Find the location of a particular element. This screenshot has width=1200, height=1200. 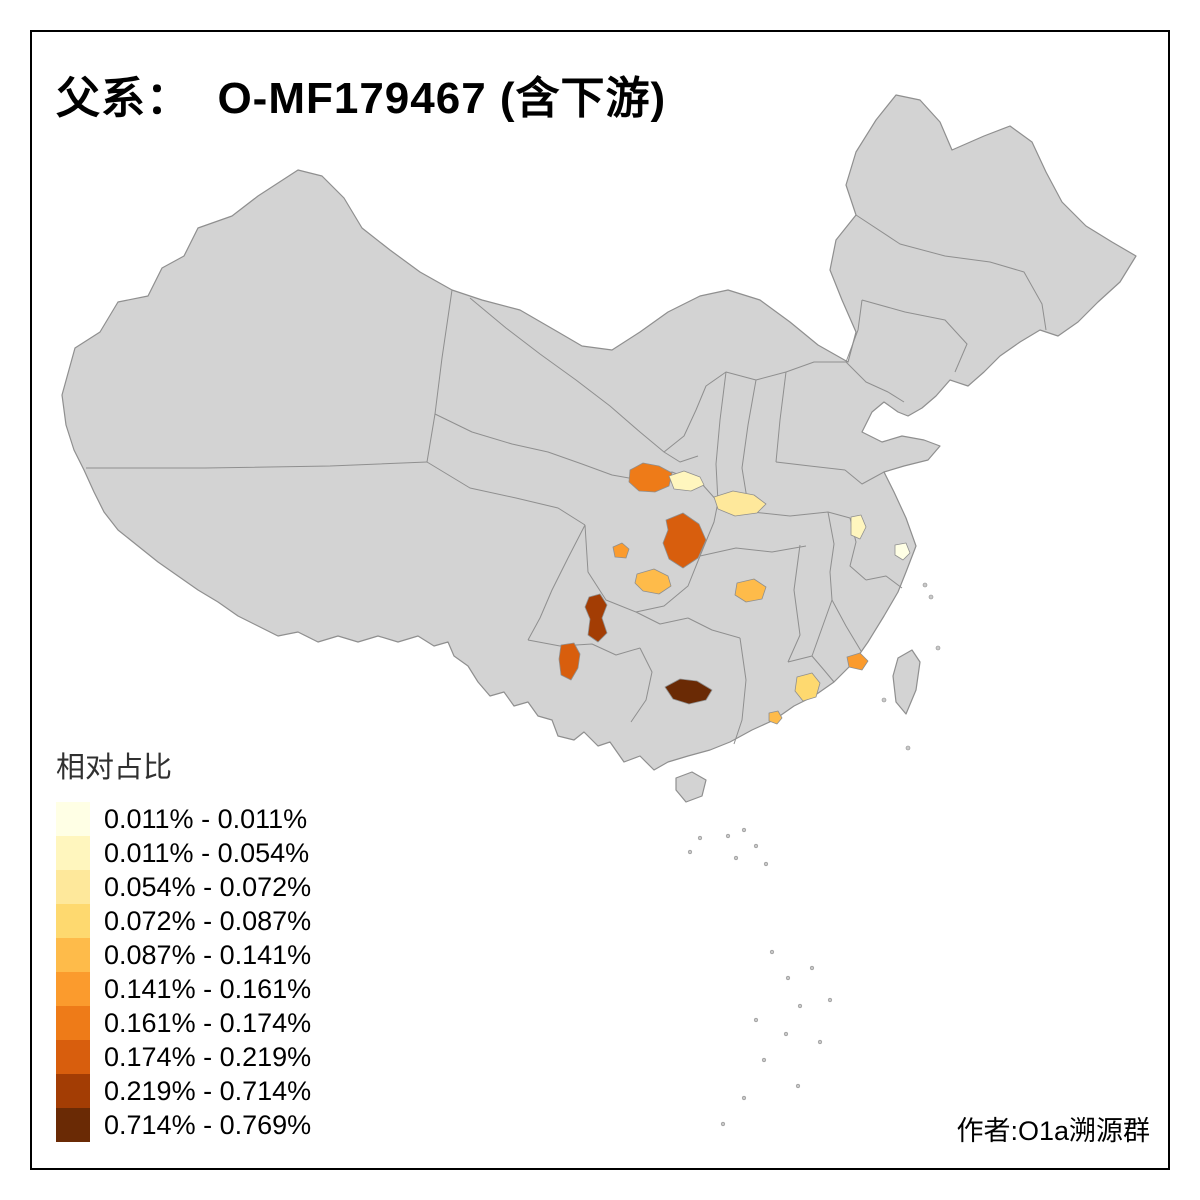

legend-label: 0.011% - 0.011% is located at coordinates (206, 818).